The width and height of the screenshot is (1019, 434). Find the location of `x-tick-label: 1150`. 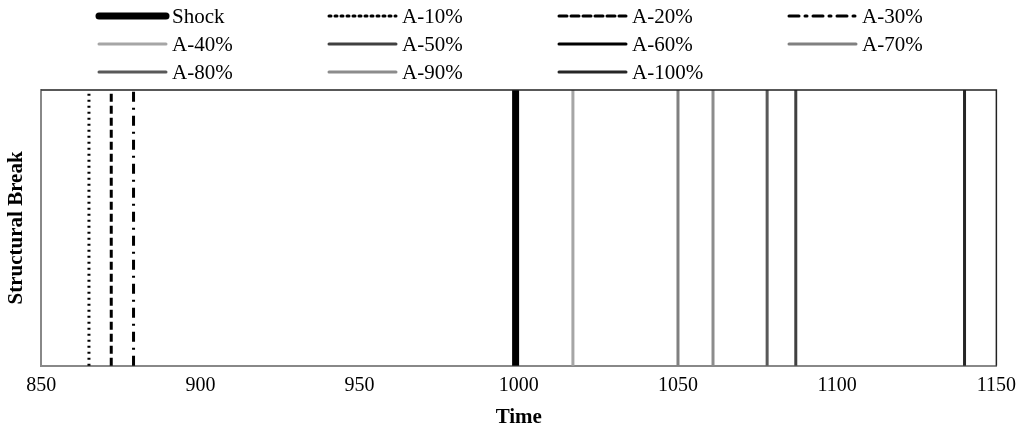

x-tick-label: 1150 is located at coordinates (996, 384).